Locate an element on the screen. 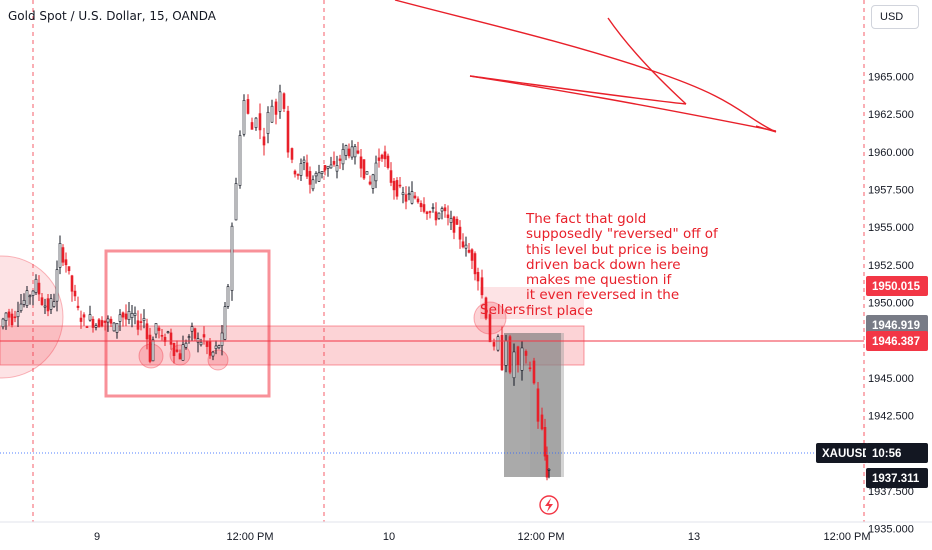 This screenshot has width=932, height=550. annotation-line: driven back down here is located at coordinates (603, 264).